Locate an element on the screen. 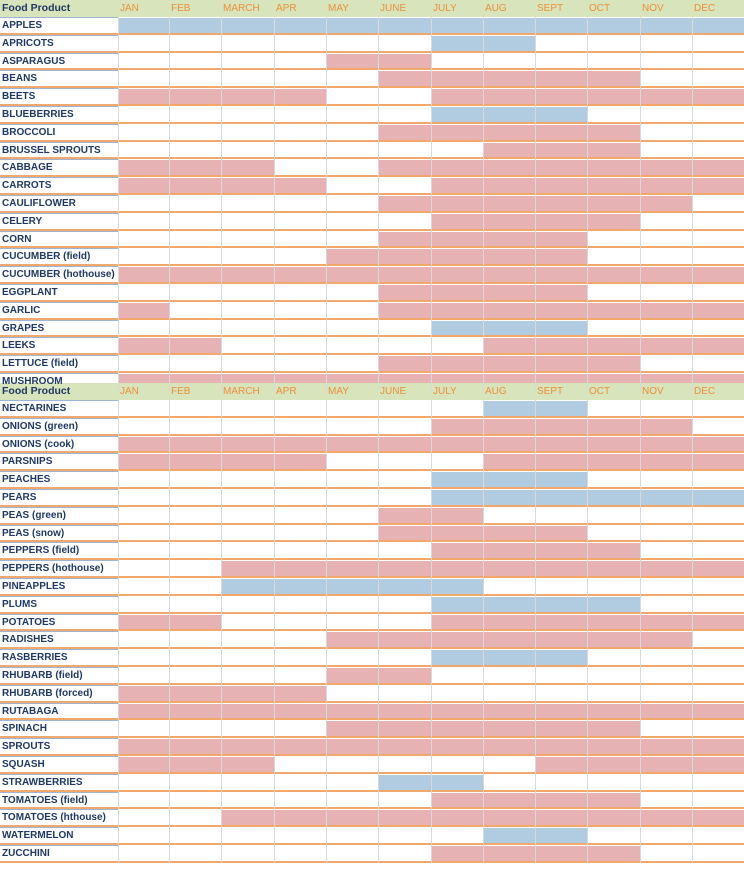  month-header-aug: AUG is located at coordinates (496, 8).